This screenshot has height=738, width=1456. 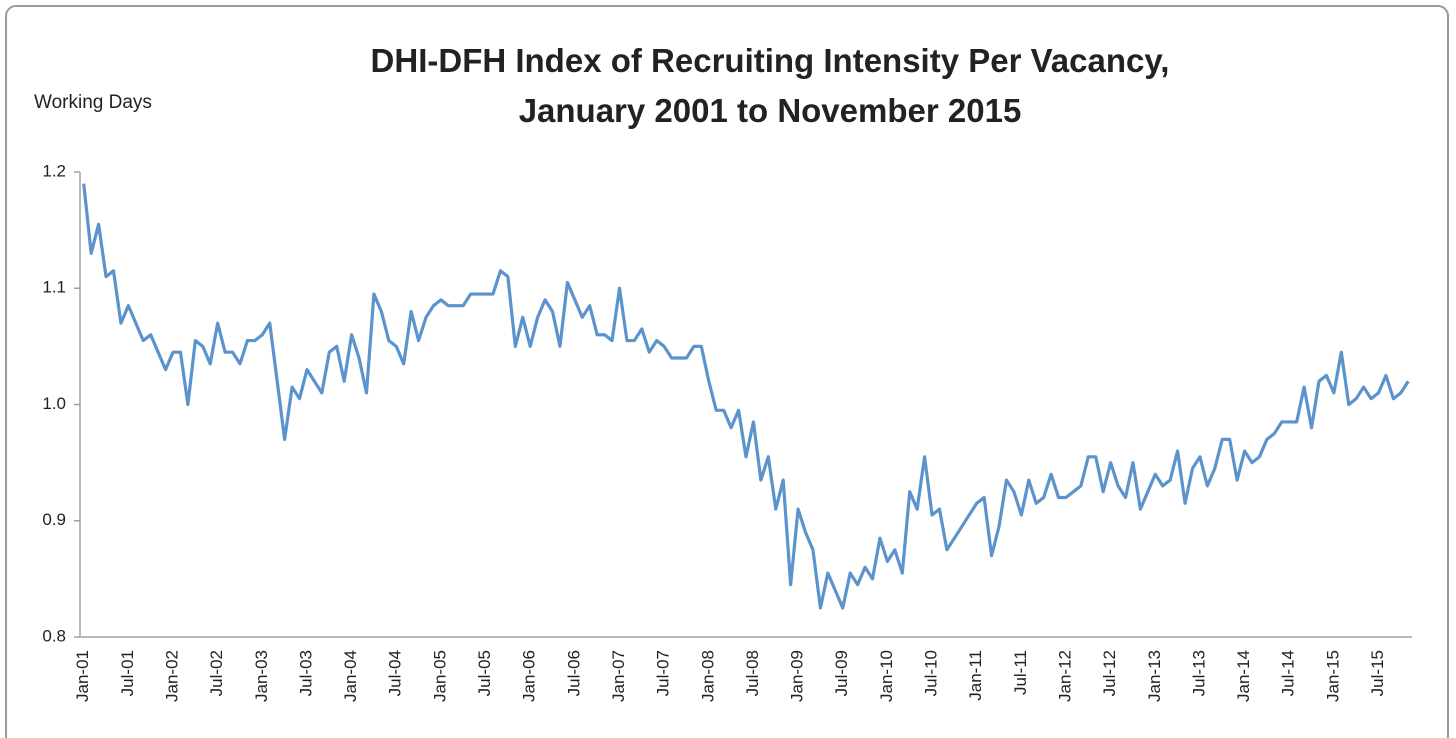 I want to click on y-tick-label: 1.2, so click(x=54, y=170).